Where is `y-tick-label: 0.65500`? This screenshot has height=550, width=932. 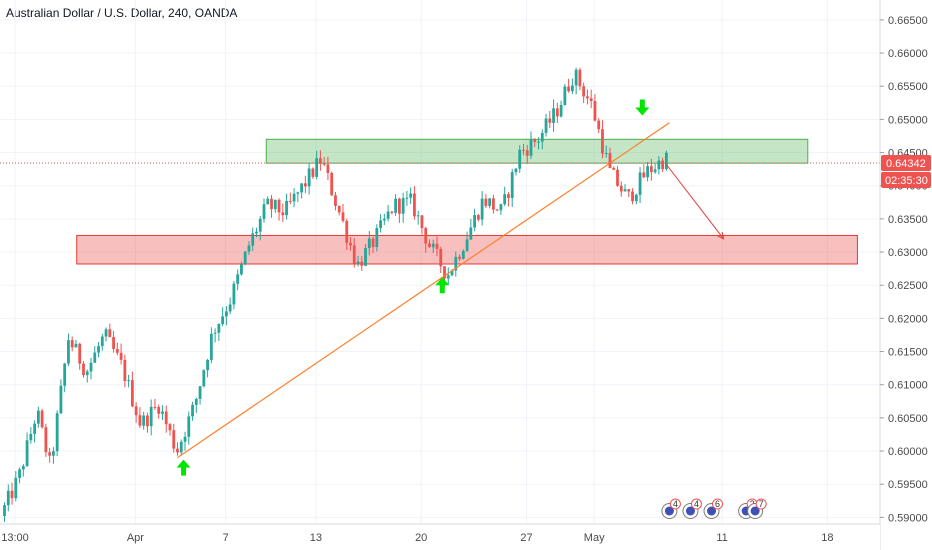
y-tick-label: 0.65500 is located at coordinates (908, 87).